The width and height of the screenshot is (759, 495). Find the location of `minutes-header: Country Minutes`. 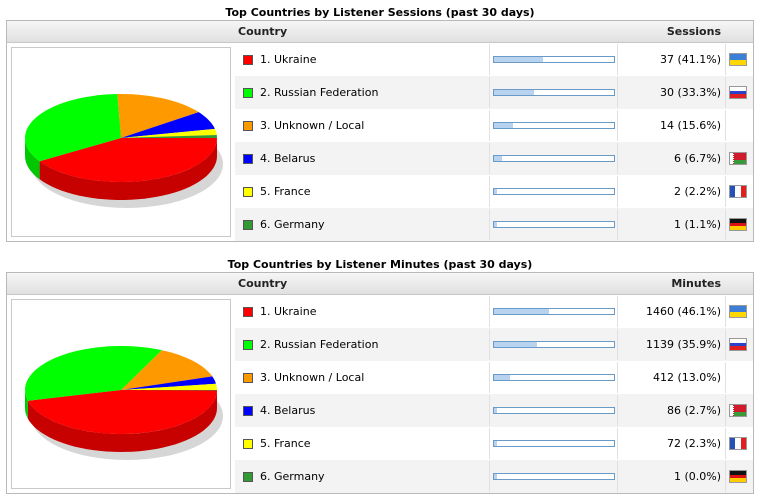

minutes-header: Country Minutes is located at coordinates (380, 284).